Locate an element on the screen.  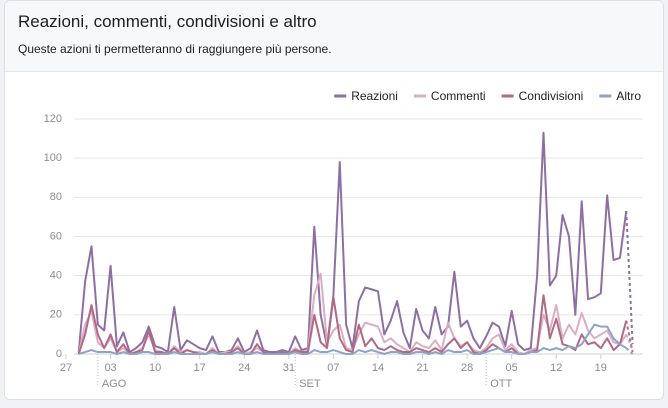
x-tick-label: 19 is located at coordinates (601, 368).